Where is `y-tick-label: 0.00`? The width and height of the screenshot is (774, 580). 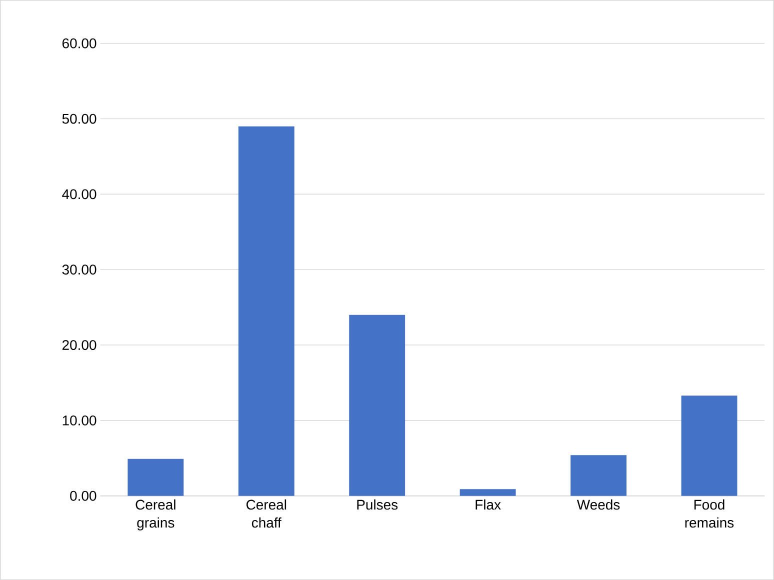 y-tick-label: 0.00 is located at coordinates (83, 495).